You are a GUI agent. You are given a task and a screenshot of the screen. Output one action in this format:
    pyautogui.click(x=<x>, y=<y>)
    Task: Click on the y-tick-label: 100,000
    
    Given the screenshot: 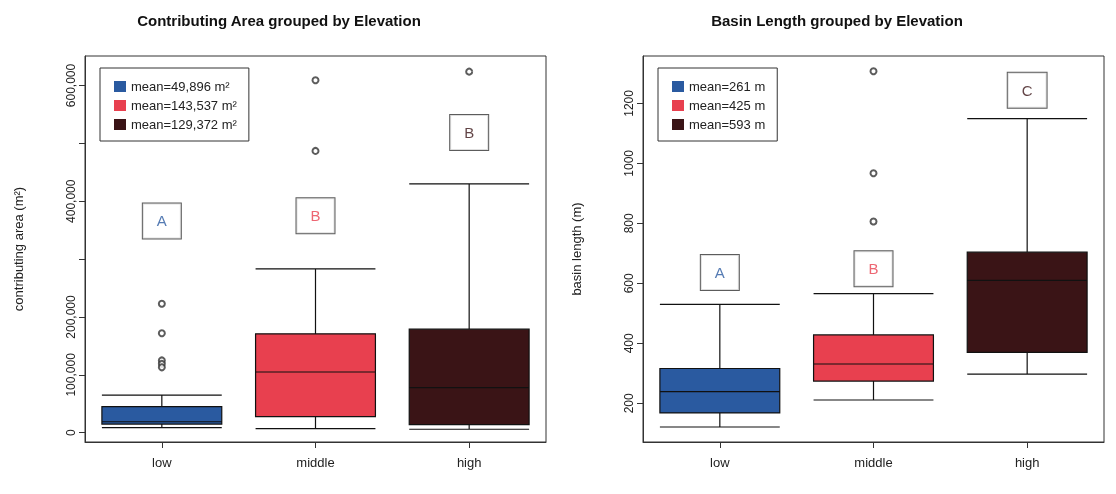 What is the action you would take?
    pyautogui.click(x=71, y=374)
    